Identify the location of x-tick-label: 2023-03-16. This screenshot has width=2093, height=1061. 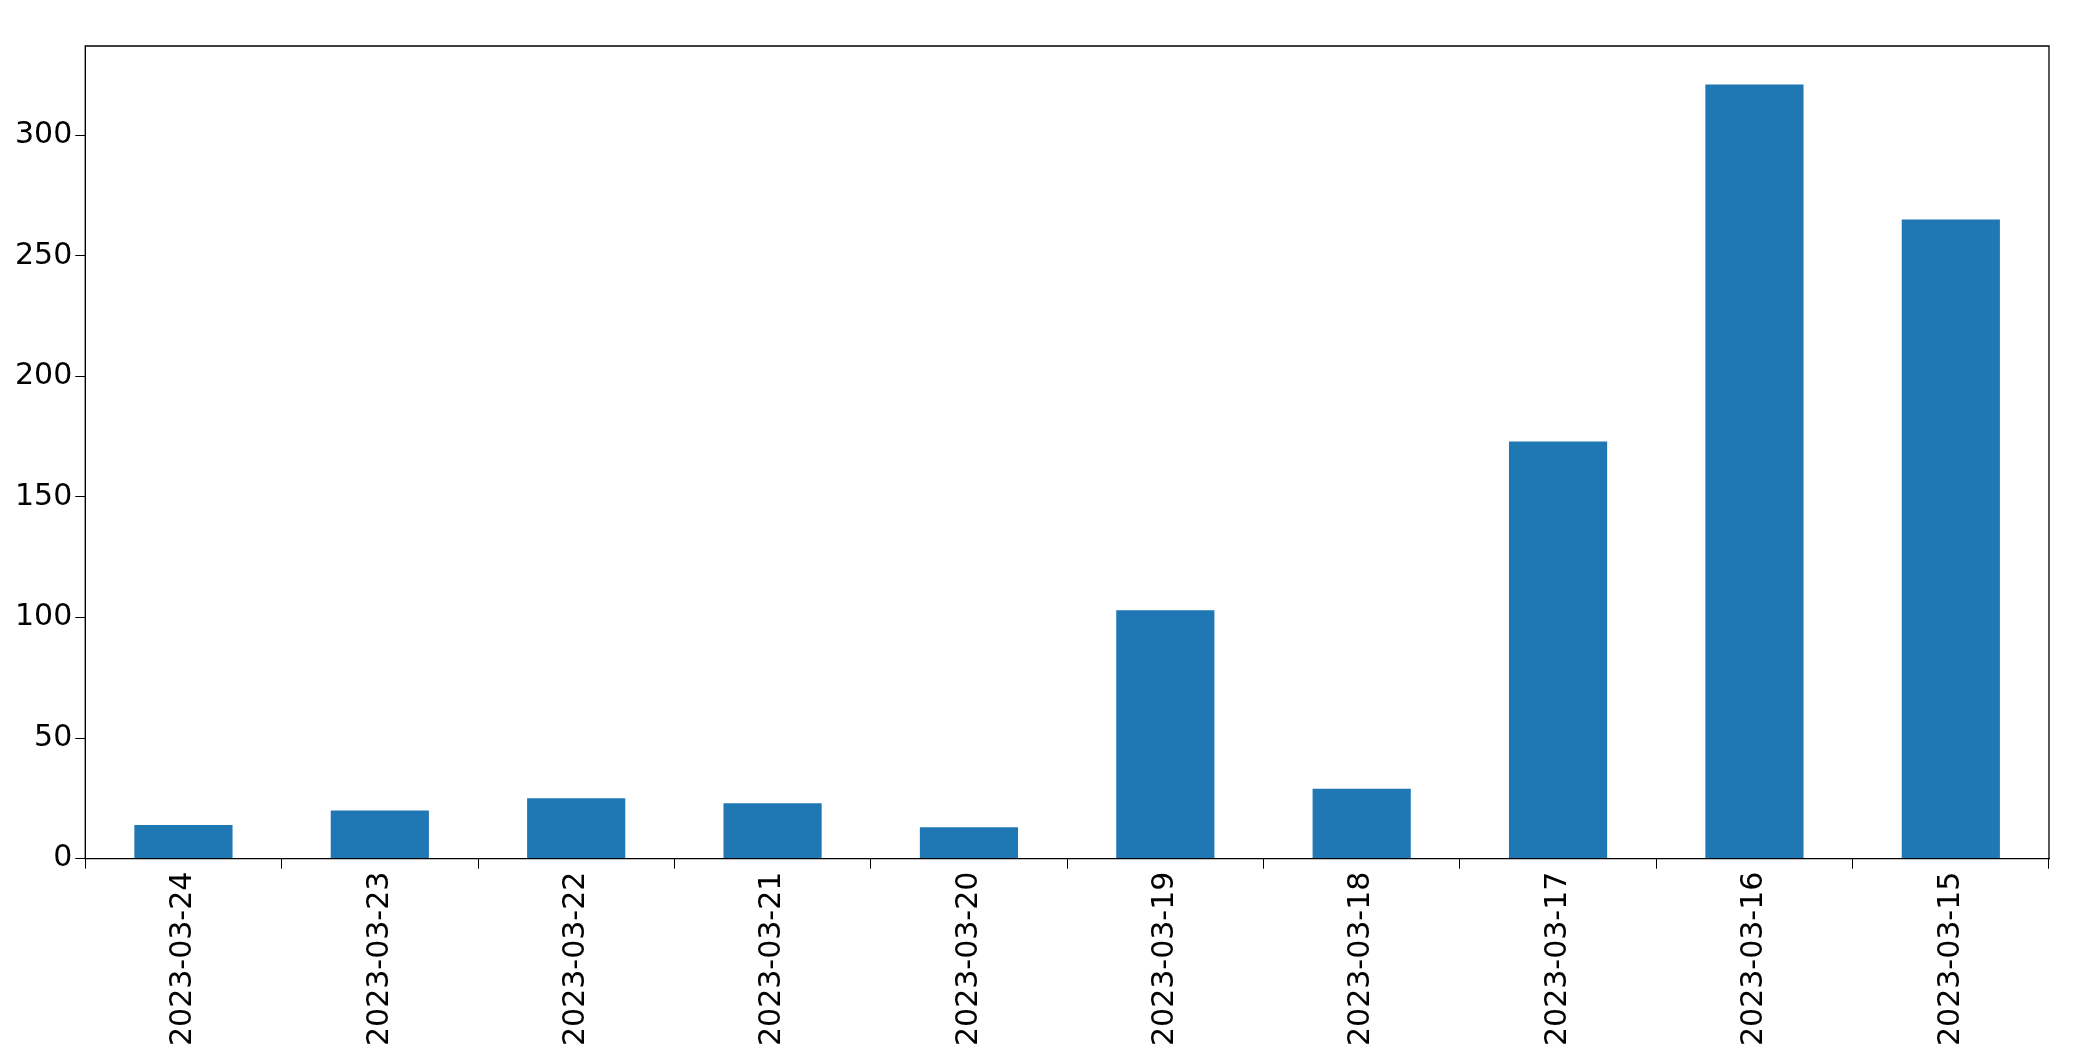
(1752, 959).